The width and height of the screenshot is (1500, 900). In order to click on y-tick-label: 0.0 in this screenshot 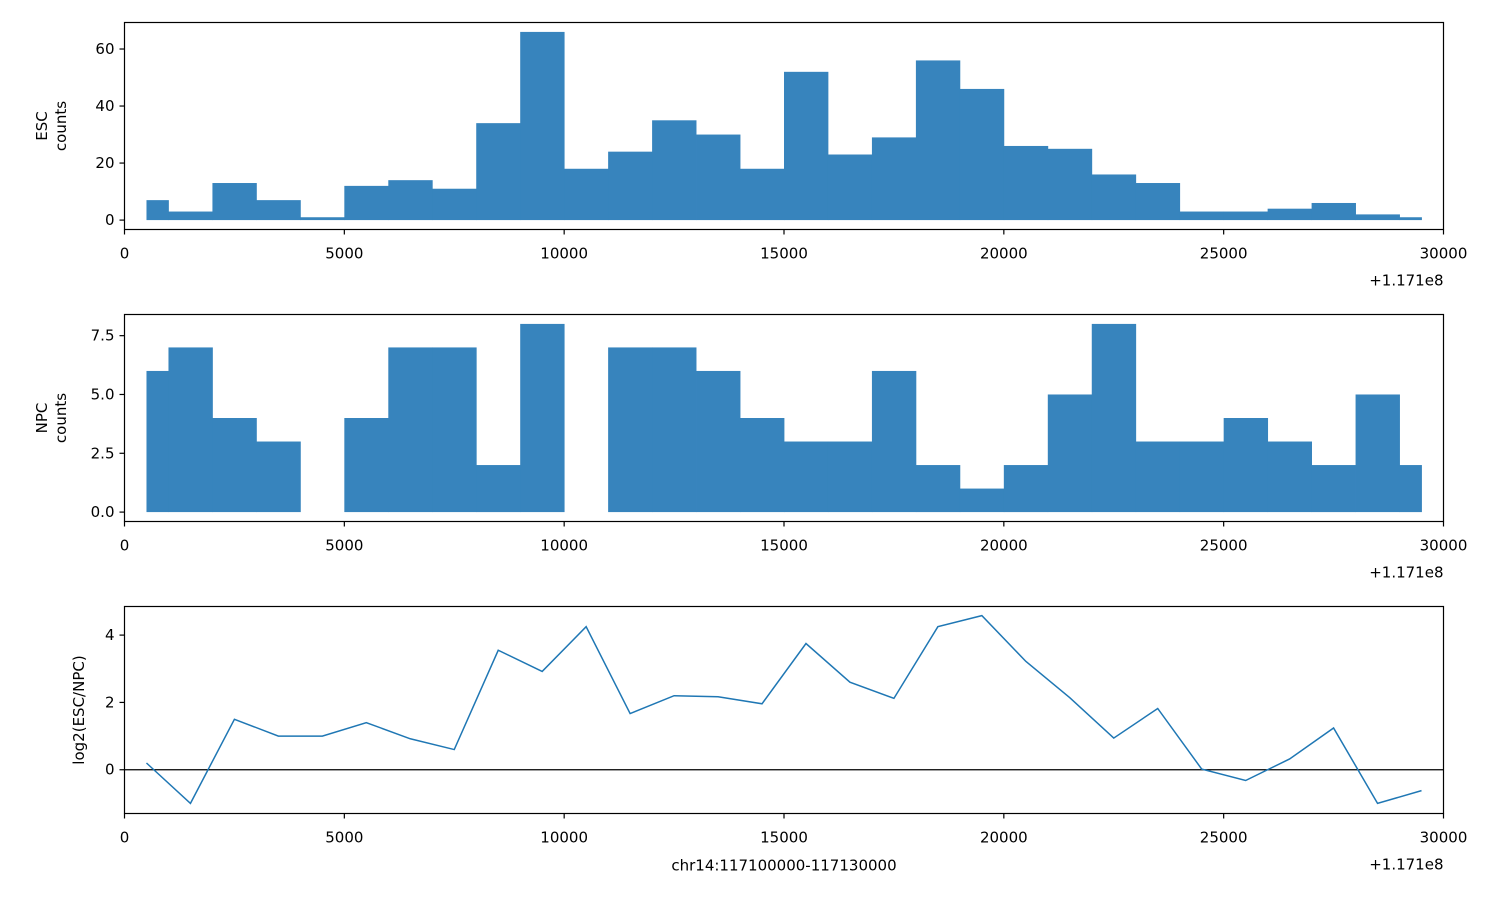, I will do `click(103, 512)`.